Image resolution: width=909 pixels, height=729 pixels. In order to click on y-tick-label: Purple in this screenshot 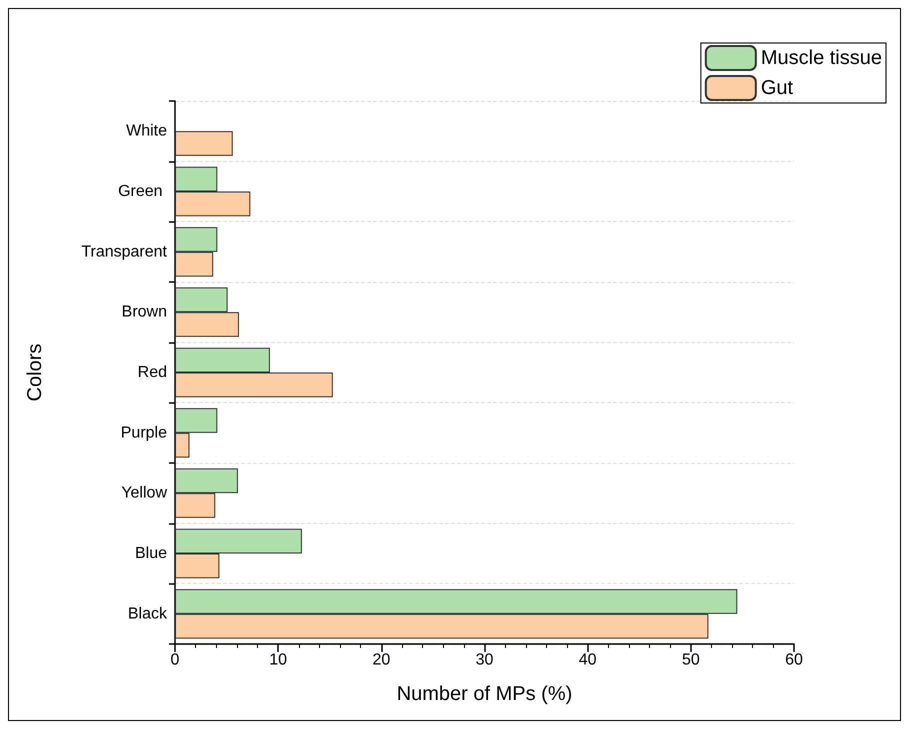, I will do `click(144, 433)`.